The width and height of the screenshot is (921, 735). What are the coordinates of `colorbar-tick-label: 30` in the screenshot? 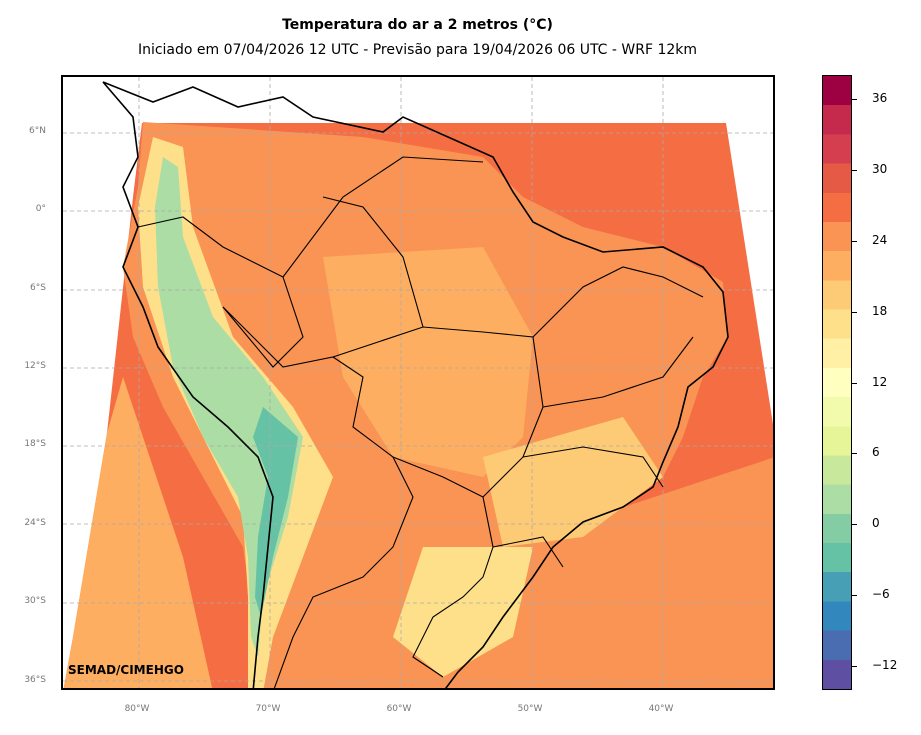 It's located at (880, 169).